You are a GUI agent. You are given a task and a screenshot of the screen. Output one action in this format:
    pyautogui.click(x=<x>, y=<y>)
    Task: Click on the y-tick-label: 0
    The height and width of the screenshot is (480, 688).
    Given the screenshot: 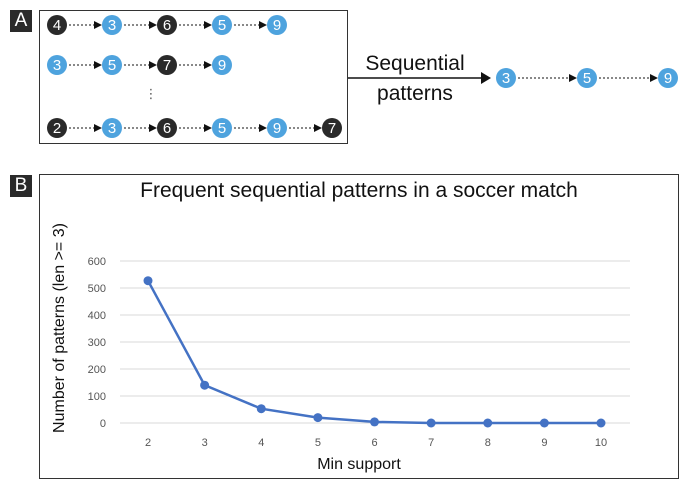 What is the action you would take?
    pyautogui.click(x=103, y=424)
    